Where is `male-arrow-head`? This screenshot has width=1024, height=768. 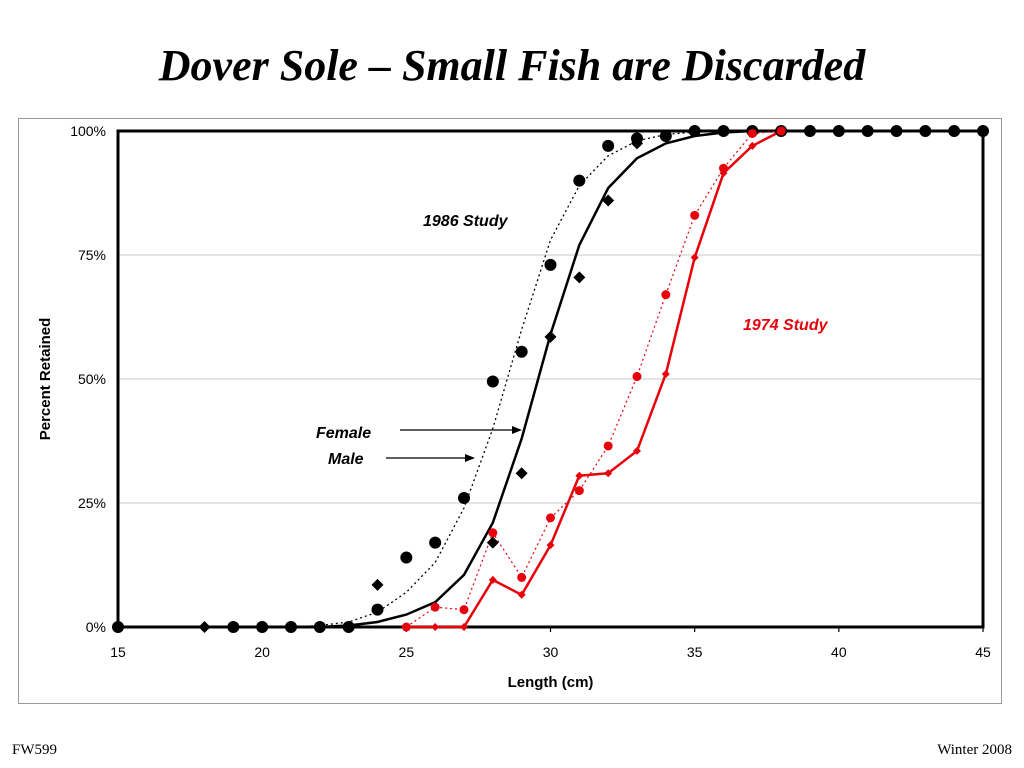
male-arrow-head is located at coordinates (470, 458).